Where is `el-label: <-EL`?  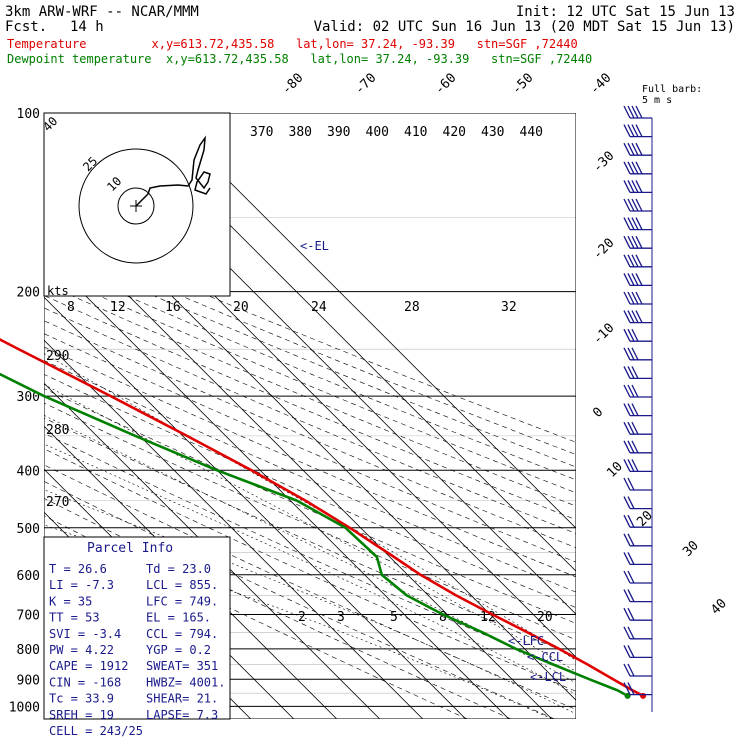 el-label: <-EL is located at coordinates (314, 246).